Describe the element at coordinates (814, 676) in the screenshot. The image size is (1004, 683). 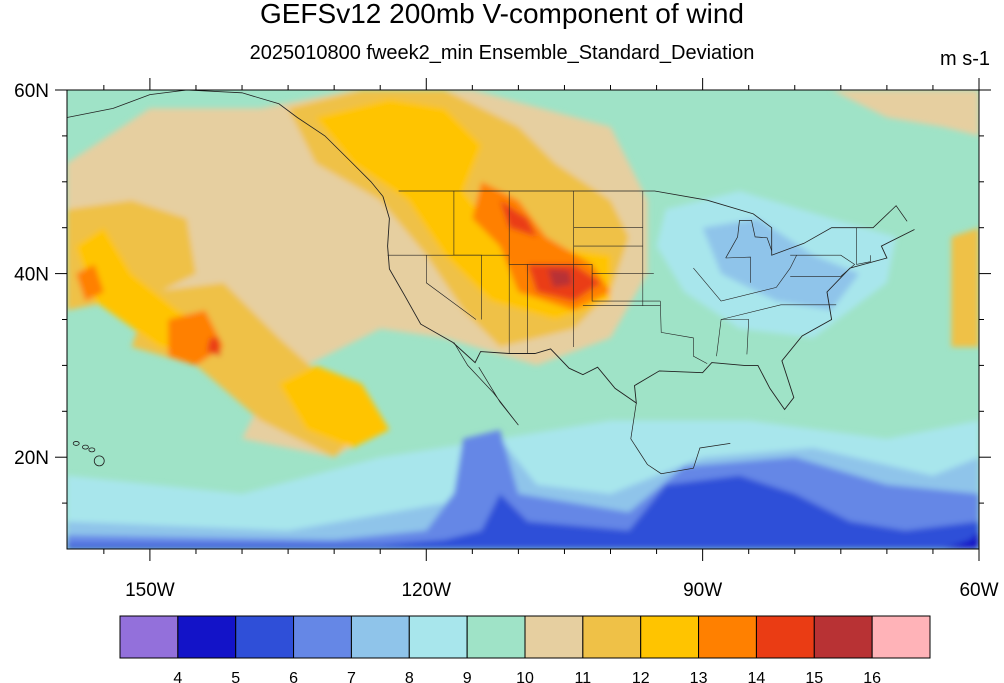
I see `colorbar-label: 15` at that location.